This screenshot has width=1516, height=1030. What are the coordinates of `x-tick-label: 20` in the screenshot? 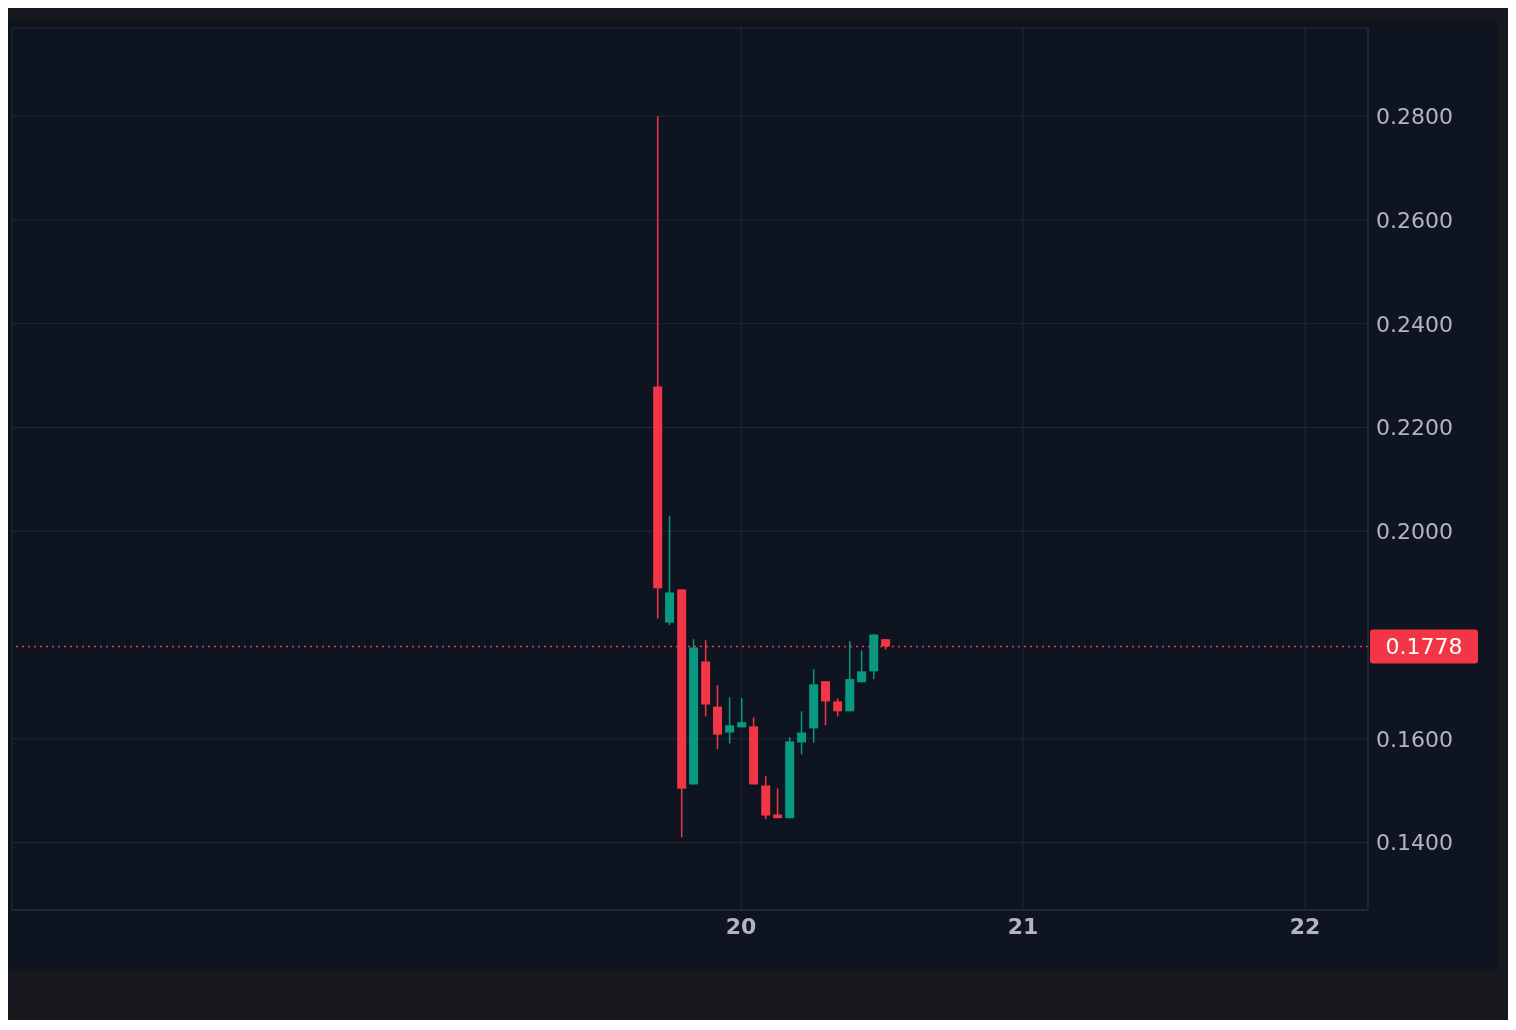 It's located at (741, 926).